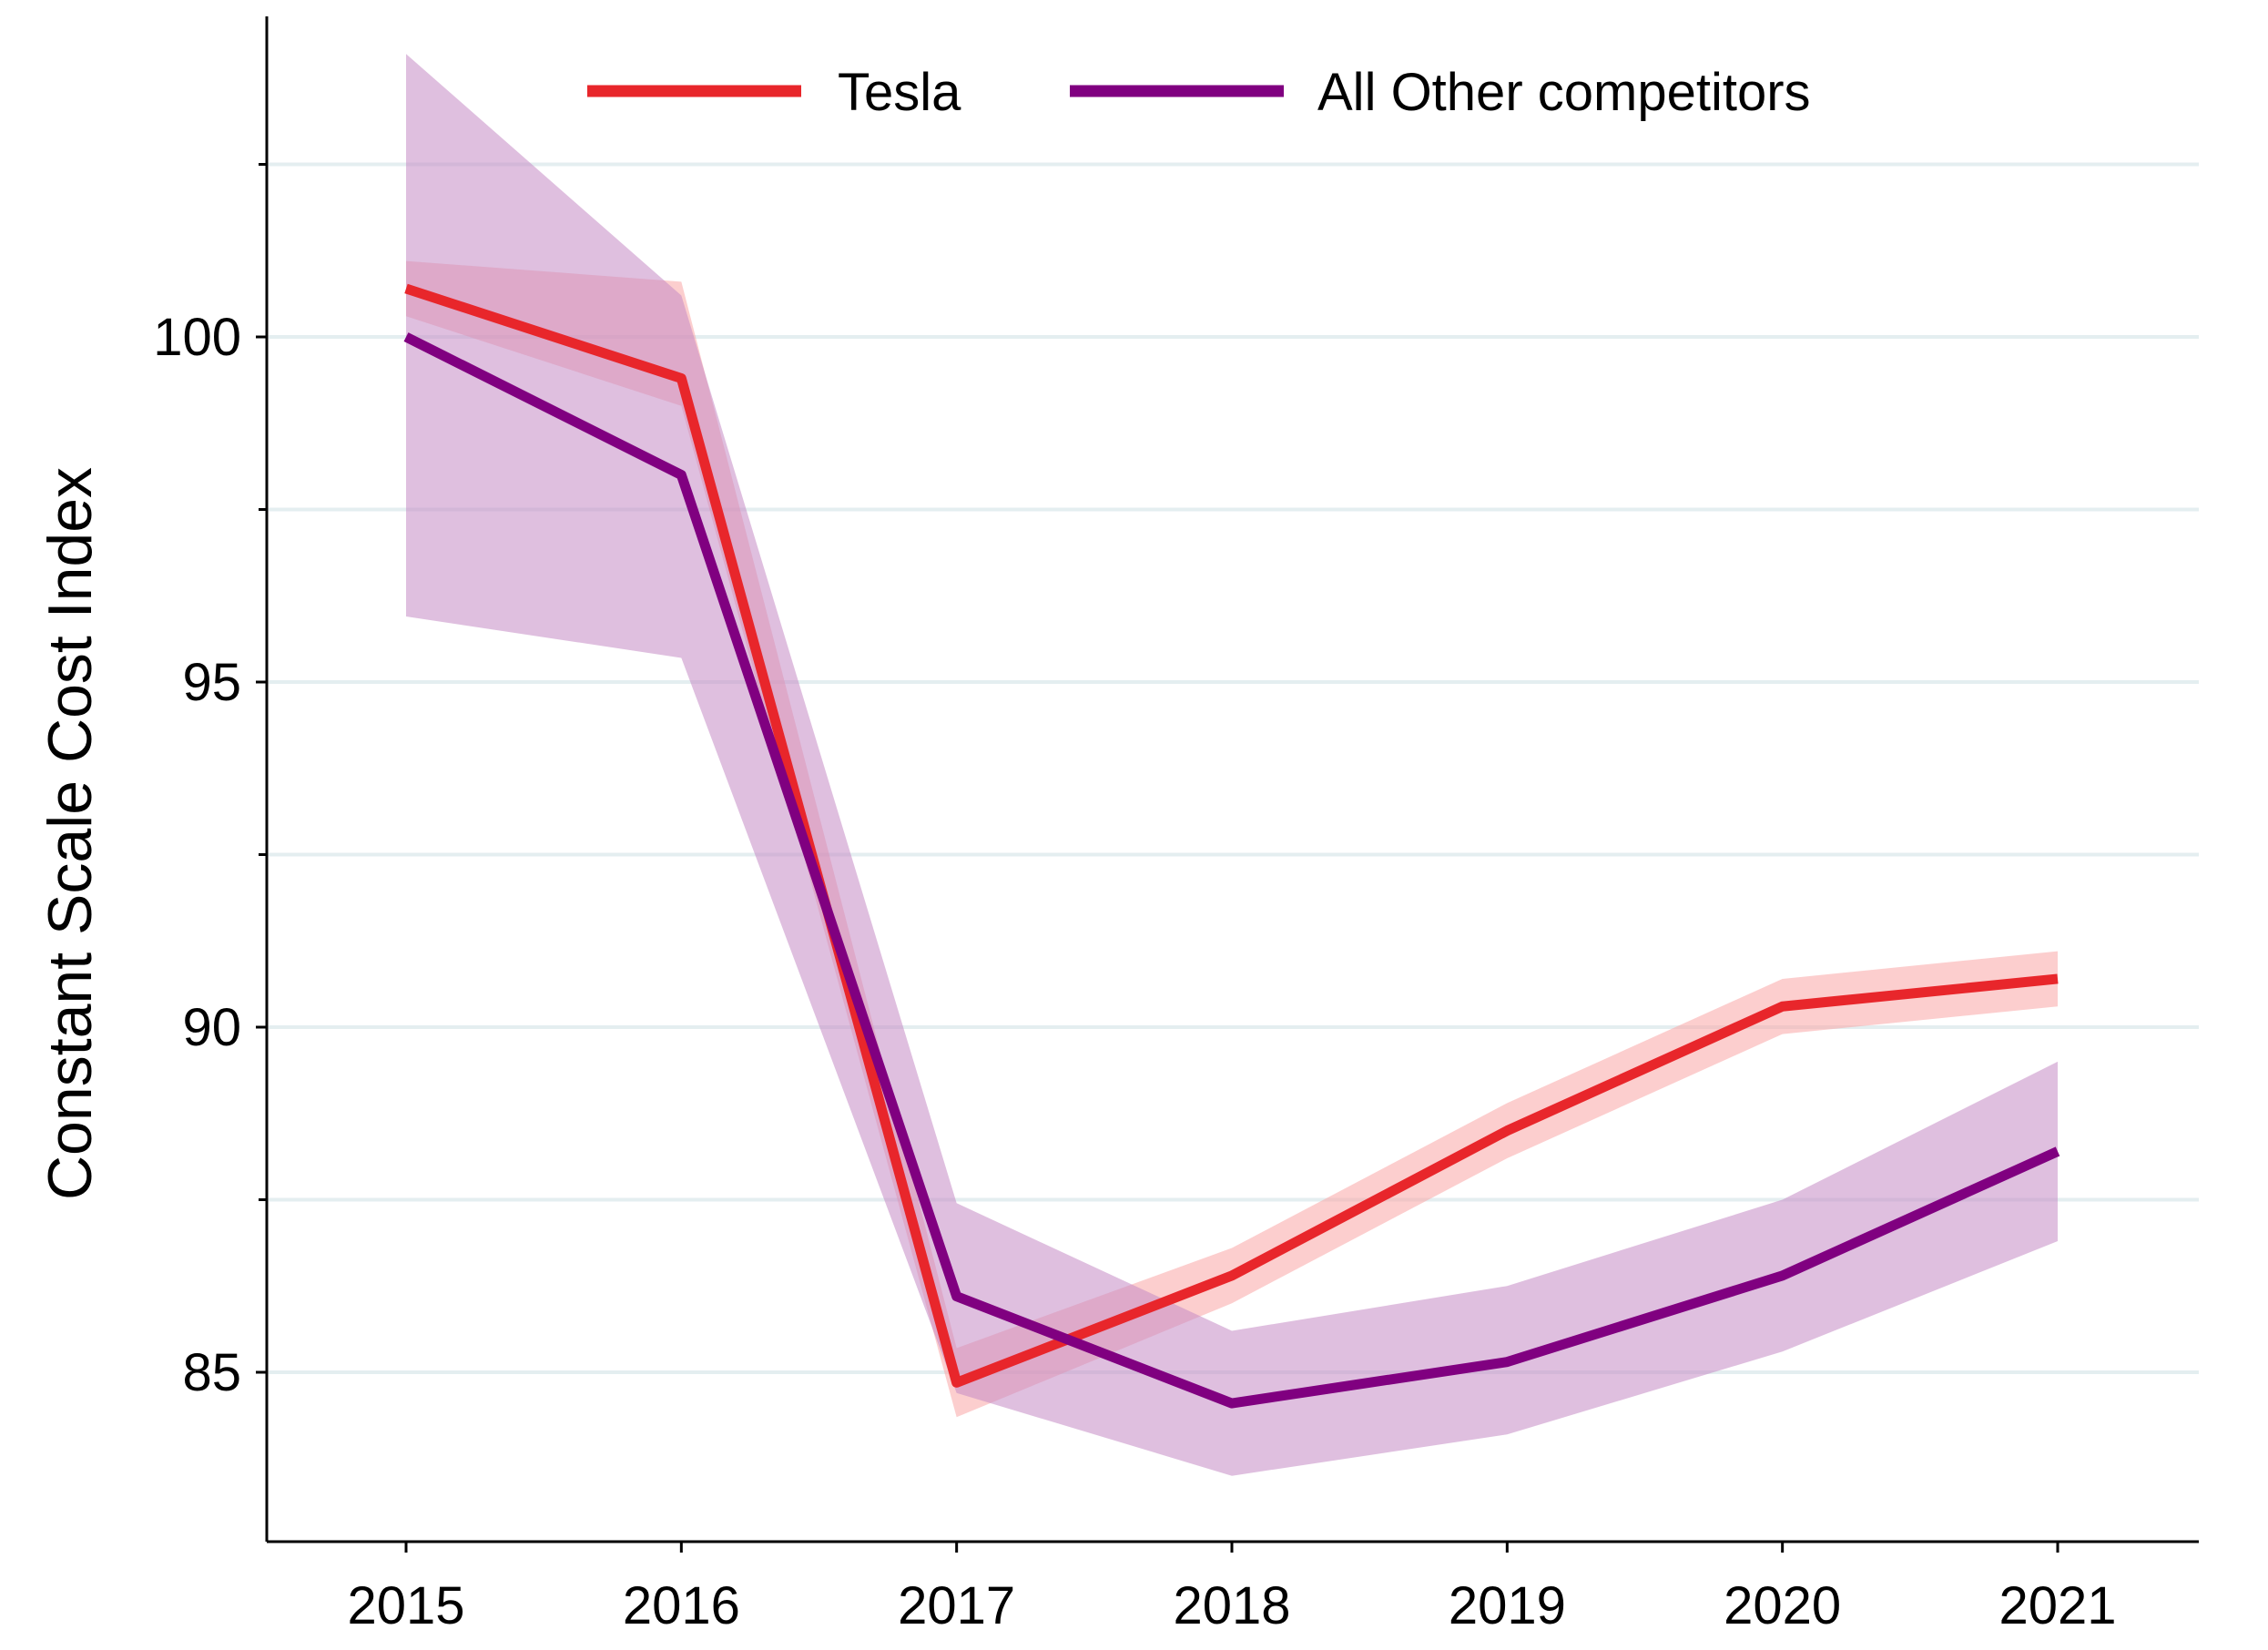 The width and height of the screenshot is (2268, 1650). I want to click on y-tick-label: 100, so click(197, 337).